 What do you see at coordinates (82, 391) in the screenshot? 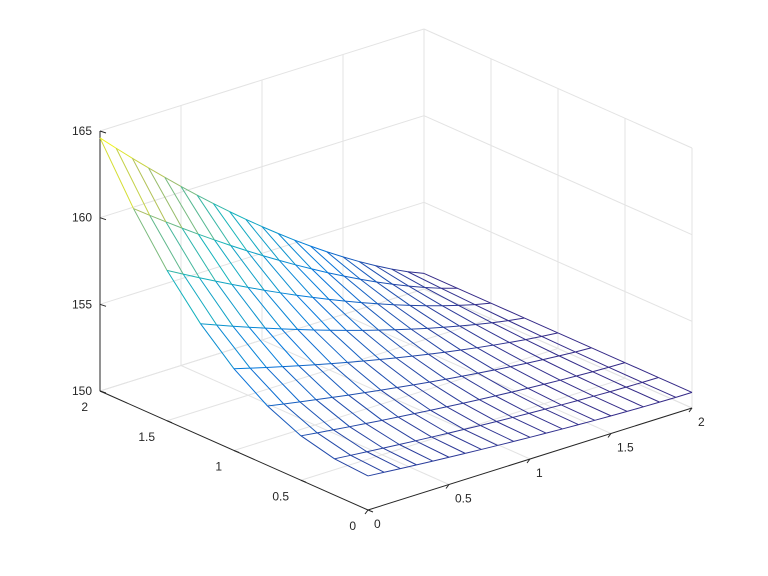
I see `z-tick-label: 150` at bounding box center [82, 391].